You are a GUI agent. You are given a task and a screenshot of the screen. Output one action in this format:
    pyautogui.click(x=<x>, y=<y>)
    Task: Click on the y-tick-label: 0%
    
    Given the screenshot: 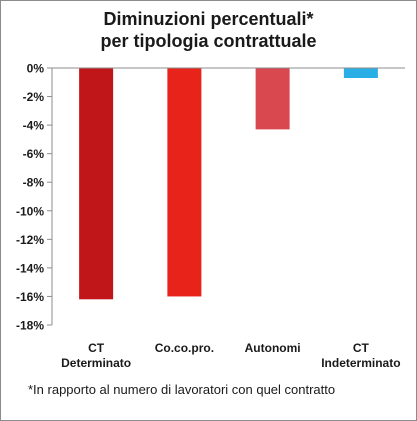 What is the action you would take?
    pyautogui.click(x=36, y=69)
    